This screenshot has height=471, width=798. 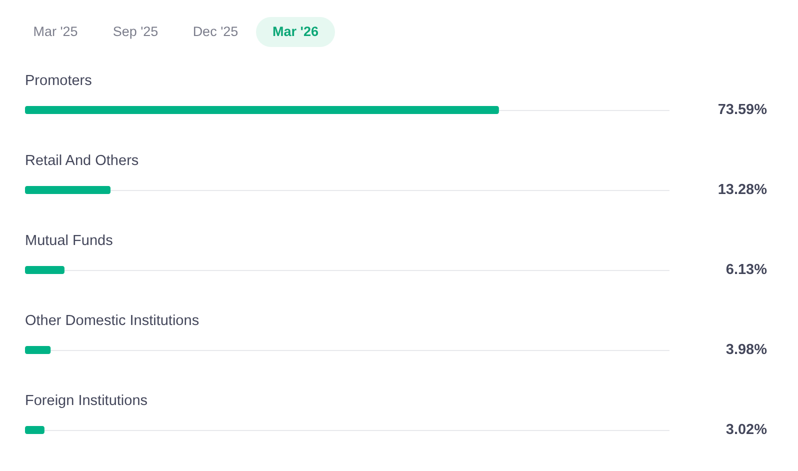 I want to click on text: Mar '25, so click(x=55, y=32).